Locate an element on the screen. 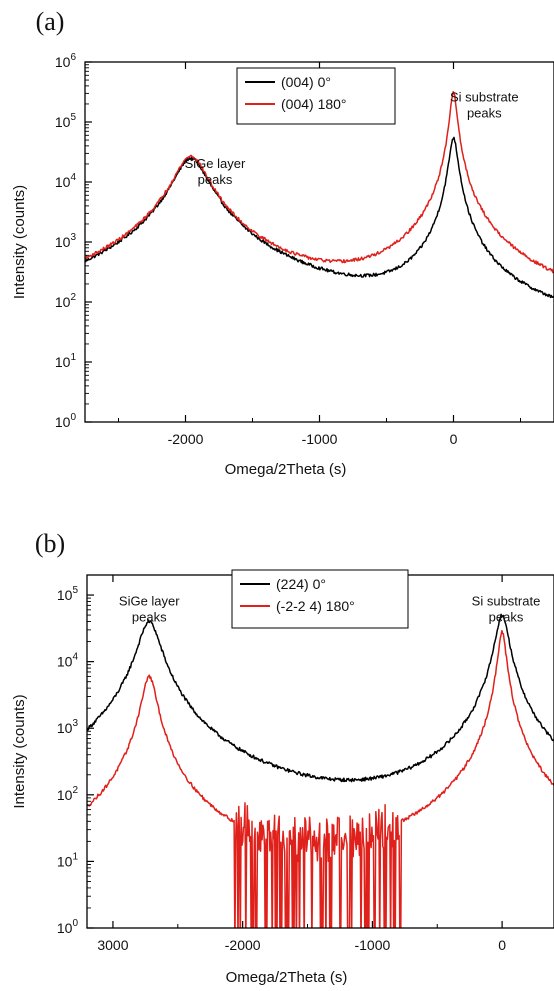  legend-label: (004) 180° is located at coordinates (314, 104).